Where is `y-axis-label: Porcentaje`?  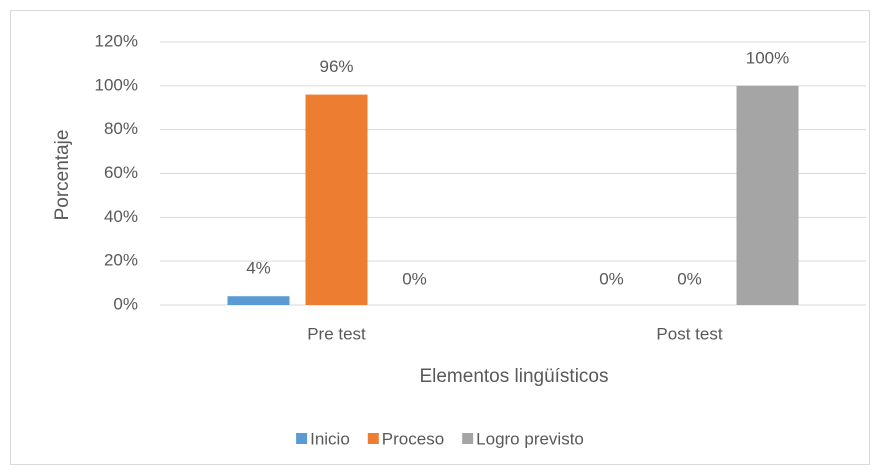
y-axis-label: Porcentaje is located at coordinates (62, 175).